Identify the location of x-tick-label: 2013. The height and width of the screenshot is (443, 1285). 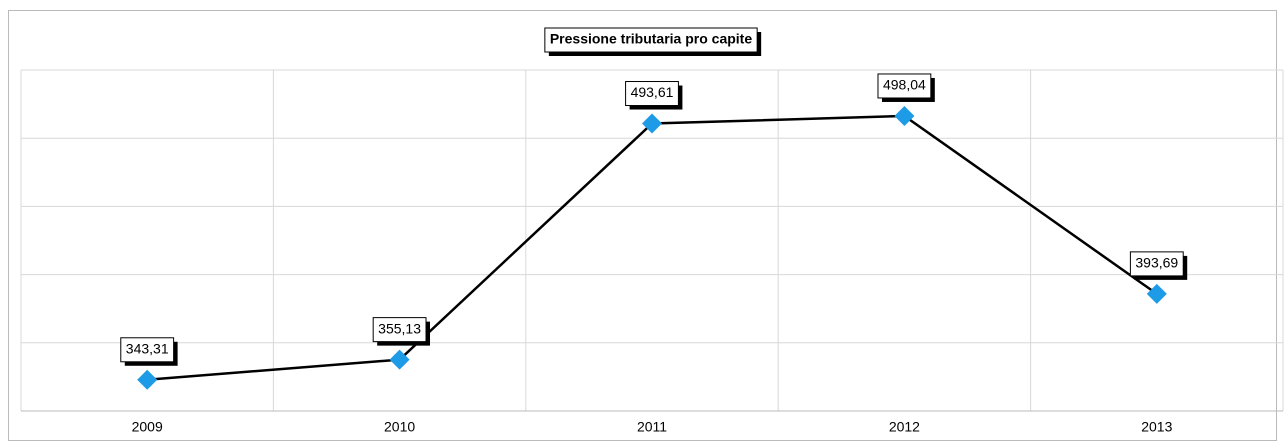
(1156, 427).